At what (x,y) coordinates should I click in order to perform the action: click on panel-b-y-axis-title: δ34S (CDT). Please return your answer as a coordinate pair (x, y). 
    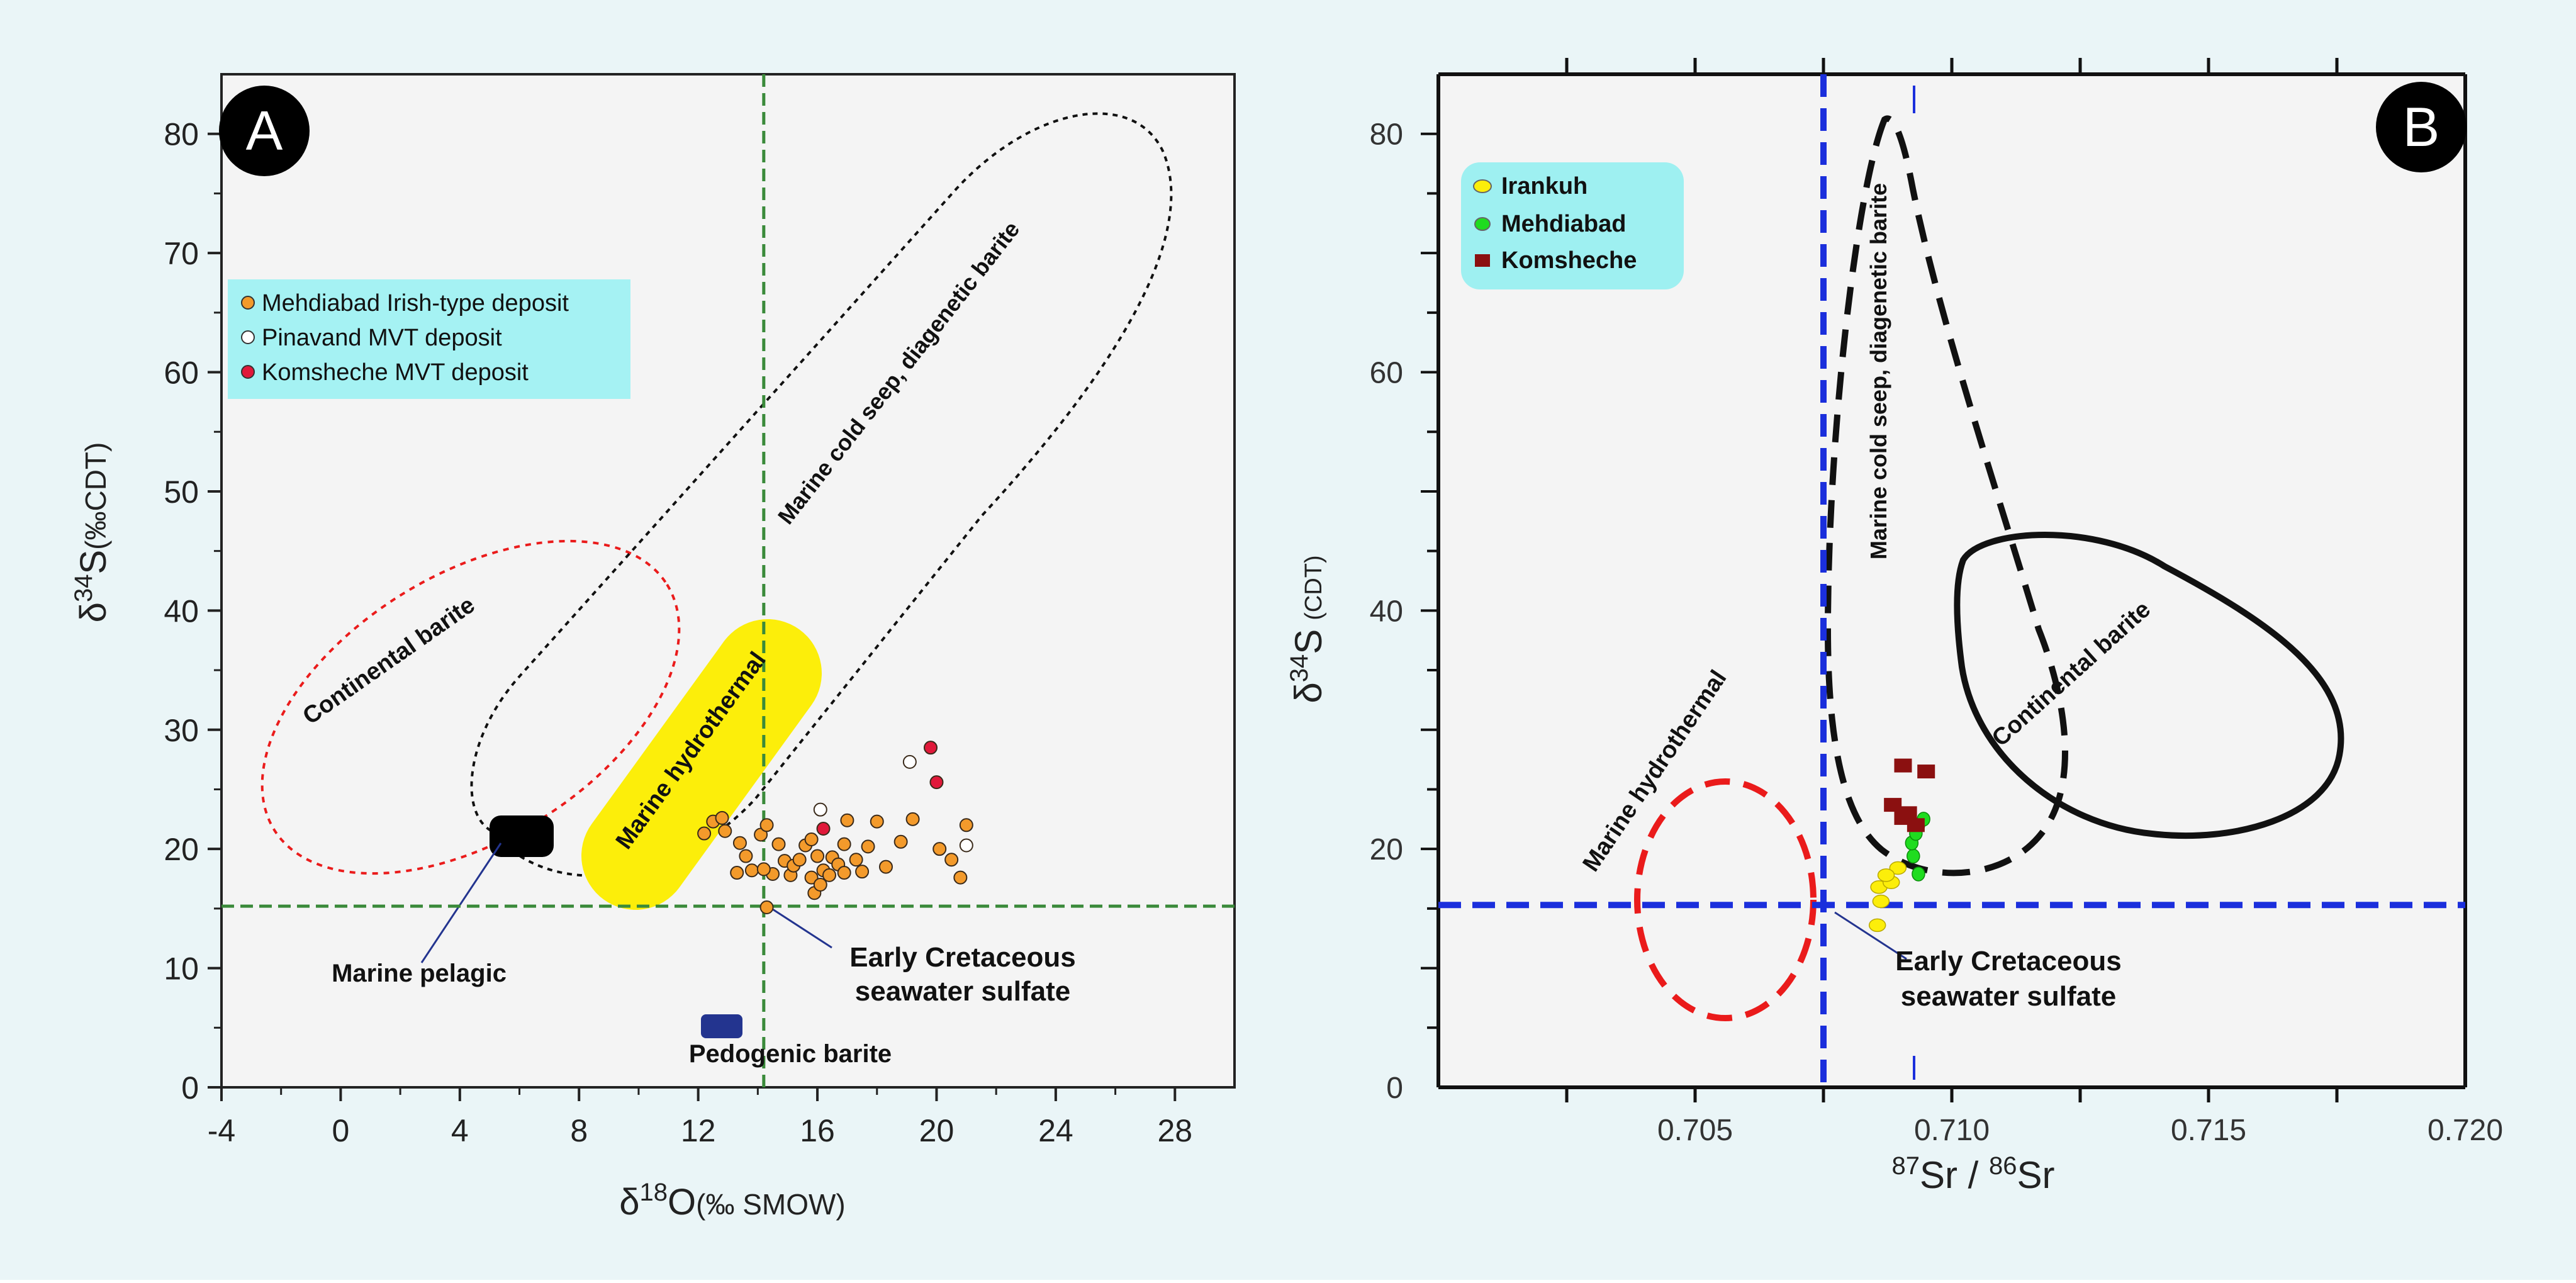
    Looking at the image, I should click on (1307, 629).